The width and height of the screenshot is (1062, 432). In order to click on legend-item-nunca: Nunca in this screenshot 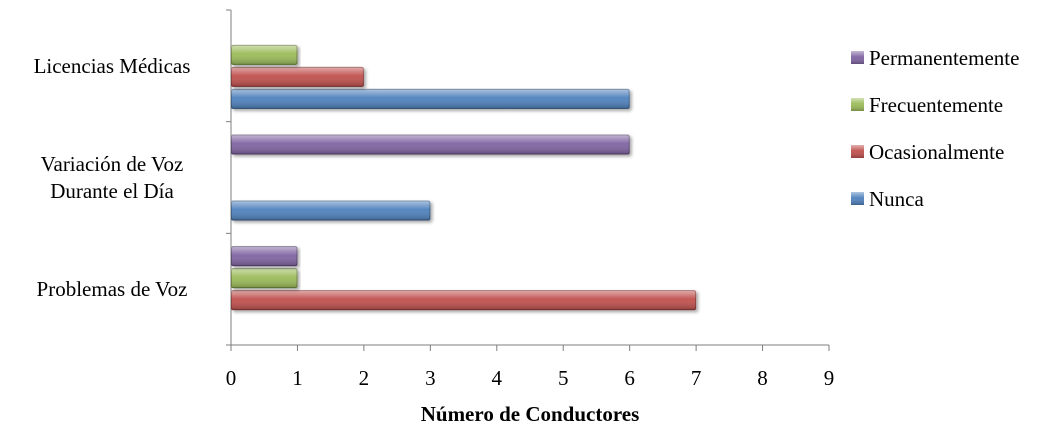, I will do `click(887, 199)`.